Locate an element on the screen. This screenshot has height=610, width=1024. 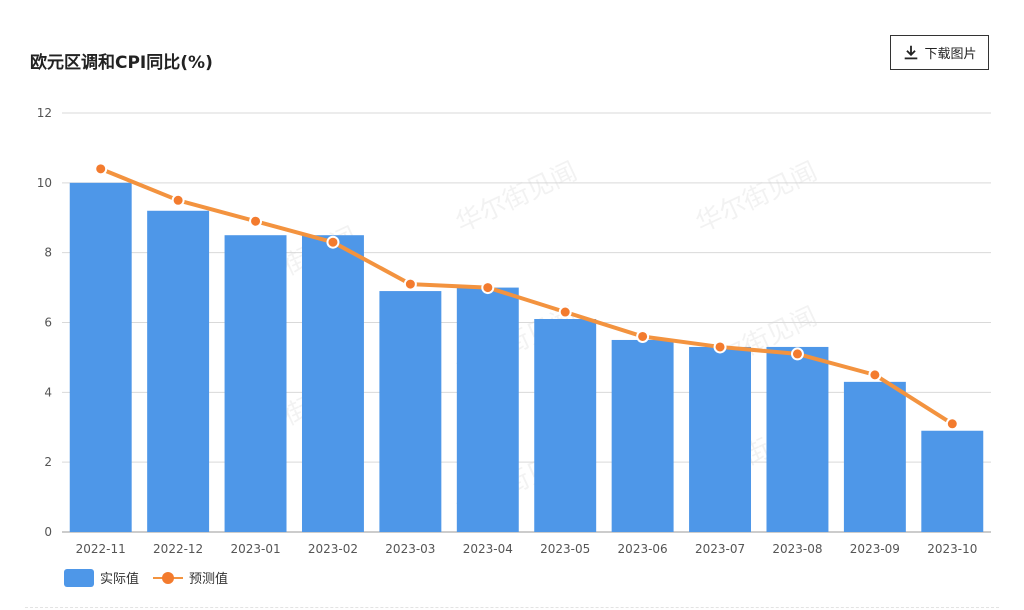
x-tick-label: 2023-07 is located at coordinates (720, 549).